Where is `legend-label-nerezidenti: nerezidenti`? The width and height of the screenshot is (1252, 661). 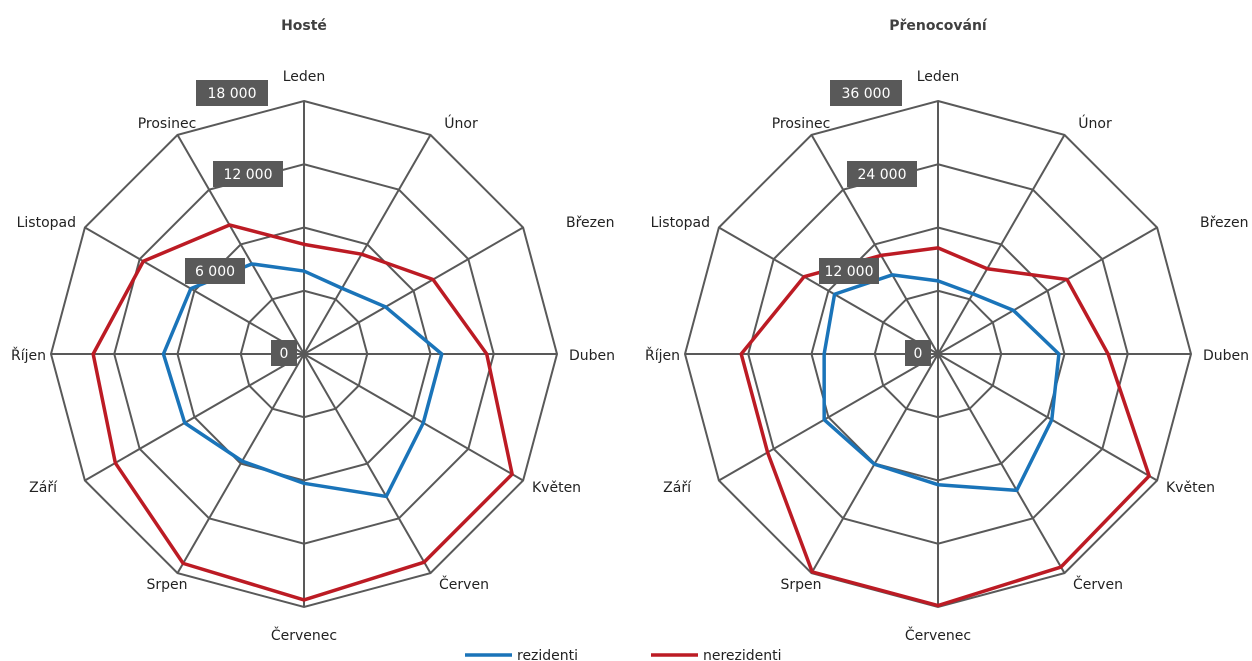
legend-label-nerezidenti: nerezidenti is located at coordinates (742, 654).